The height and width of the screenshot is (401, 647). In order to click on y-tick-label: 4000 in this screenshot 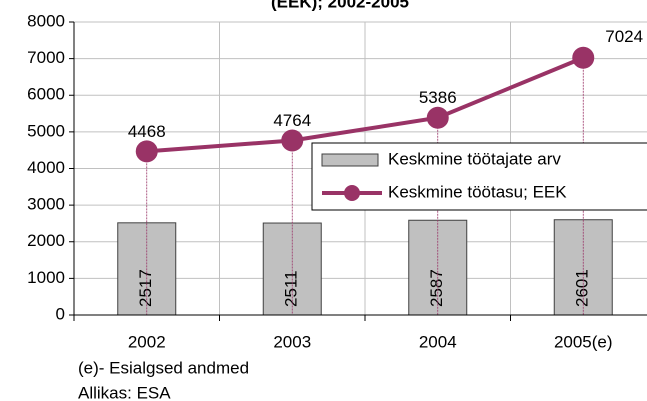, I will do `click(46, 167)`.